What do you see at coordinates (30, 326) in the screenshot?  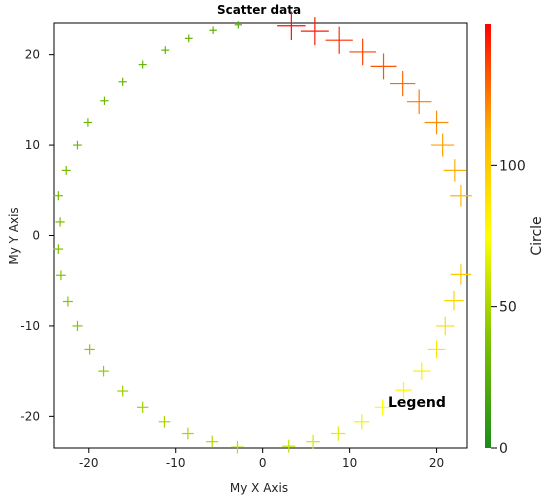 I see `y-tick-label: -10` at bounding box center [30, 326].